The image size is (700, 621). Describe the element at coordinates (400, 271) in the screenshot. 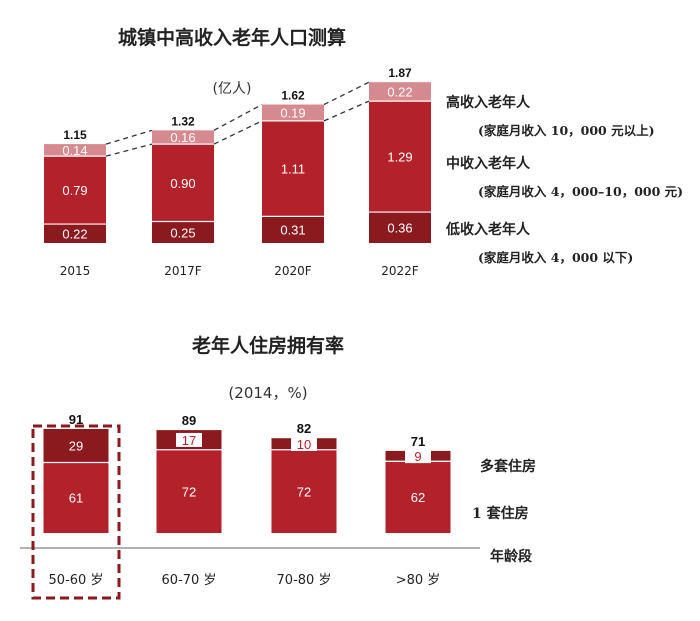

I see `x-tick-label: 2022F` at that location.